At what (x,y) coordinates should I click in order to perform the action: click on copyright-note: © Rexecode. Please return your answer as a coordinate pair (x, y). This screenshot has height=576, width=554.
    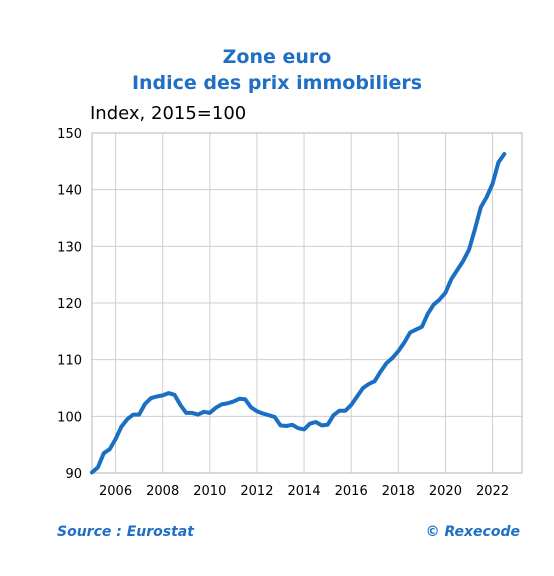
    Looking at the image, I should click on (472, 532).